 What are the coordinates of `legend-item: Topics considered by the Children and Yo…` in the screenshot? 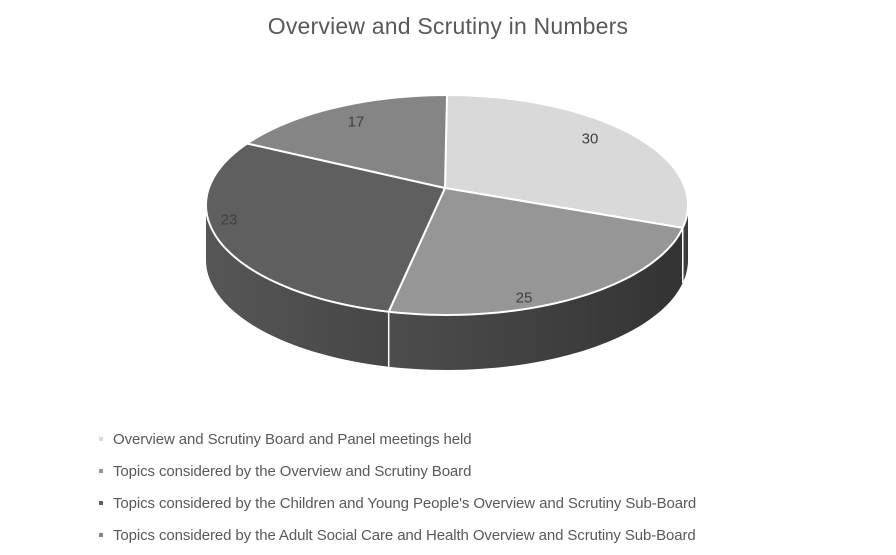 It's located at (397, 503).